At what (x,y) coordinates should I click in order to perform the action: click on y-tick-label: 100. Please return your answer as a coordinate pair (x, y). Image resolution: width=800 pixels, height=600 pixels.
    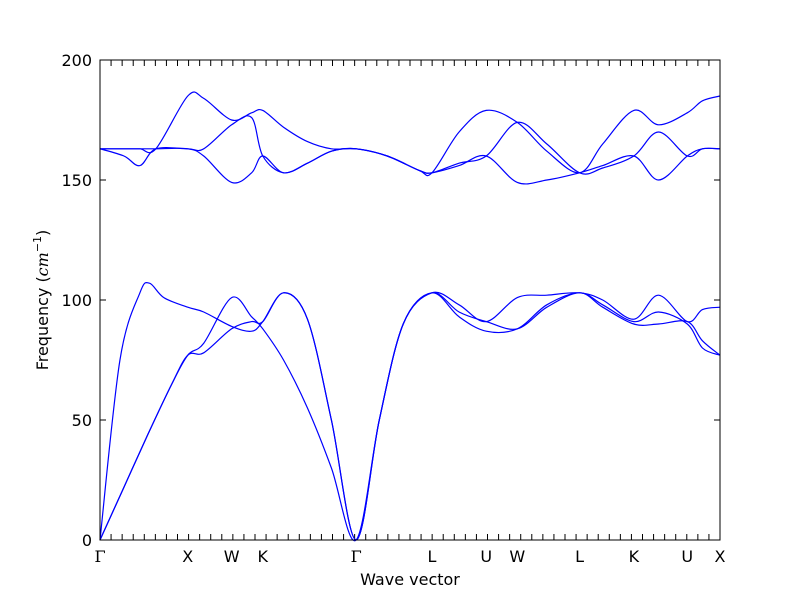
    Looking at the image, I should click on (76, 300).